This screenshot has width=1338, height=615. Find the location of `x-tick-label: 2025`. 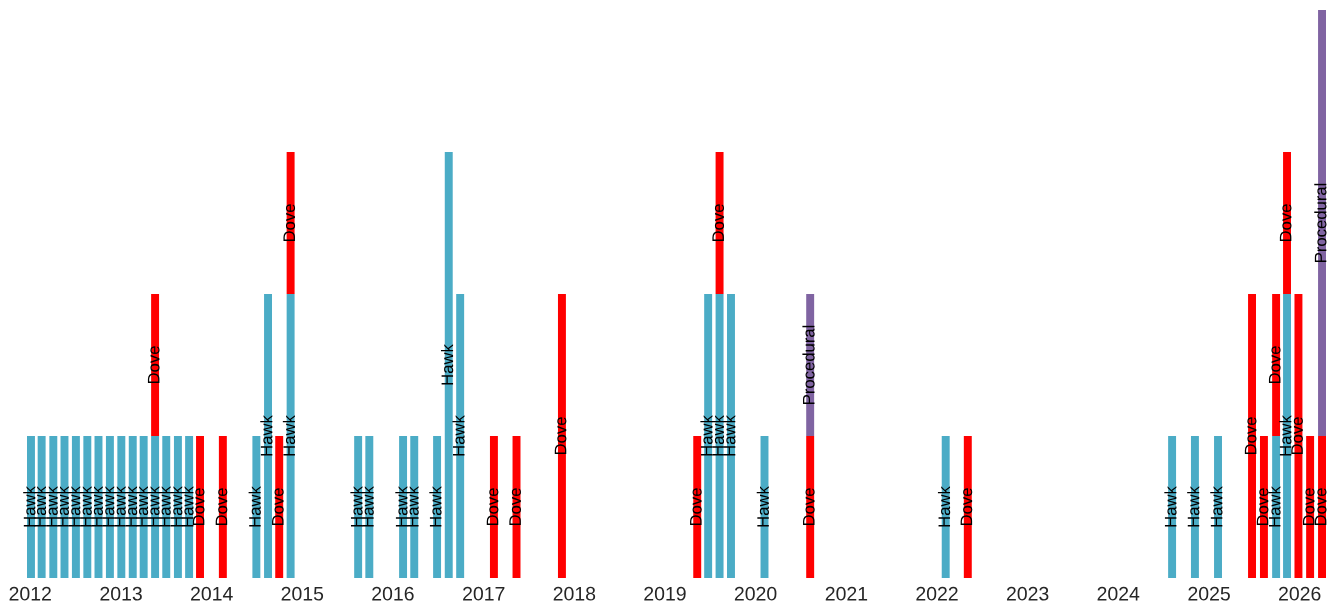

x-tick-label: 2025 is located at coordinates (1209, 593).